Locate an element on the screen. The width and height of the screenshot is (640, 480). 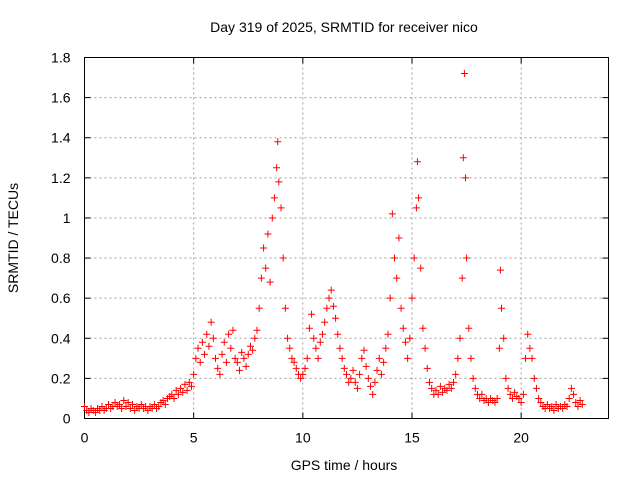
y-tick-label: 0 is located at coordinates (67, 419).